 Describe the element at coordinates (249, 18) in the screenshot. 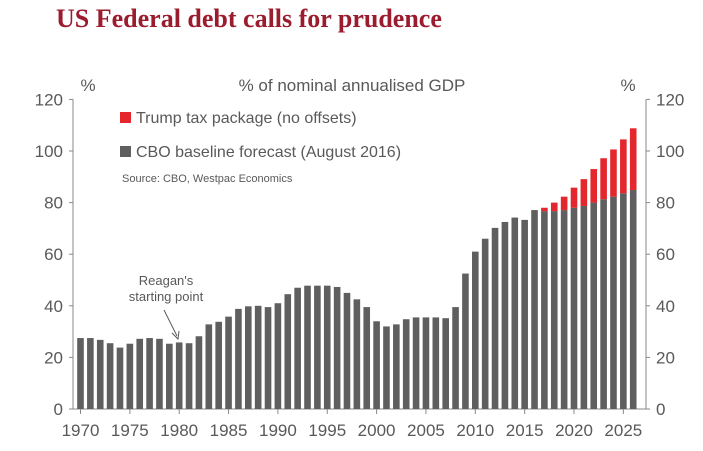

I see `chart-title: US Federal debt calls for prudence` at that location.